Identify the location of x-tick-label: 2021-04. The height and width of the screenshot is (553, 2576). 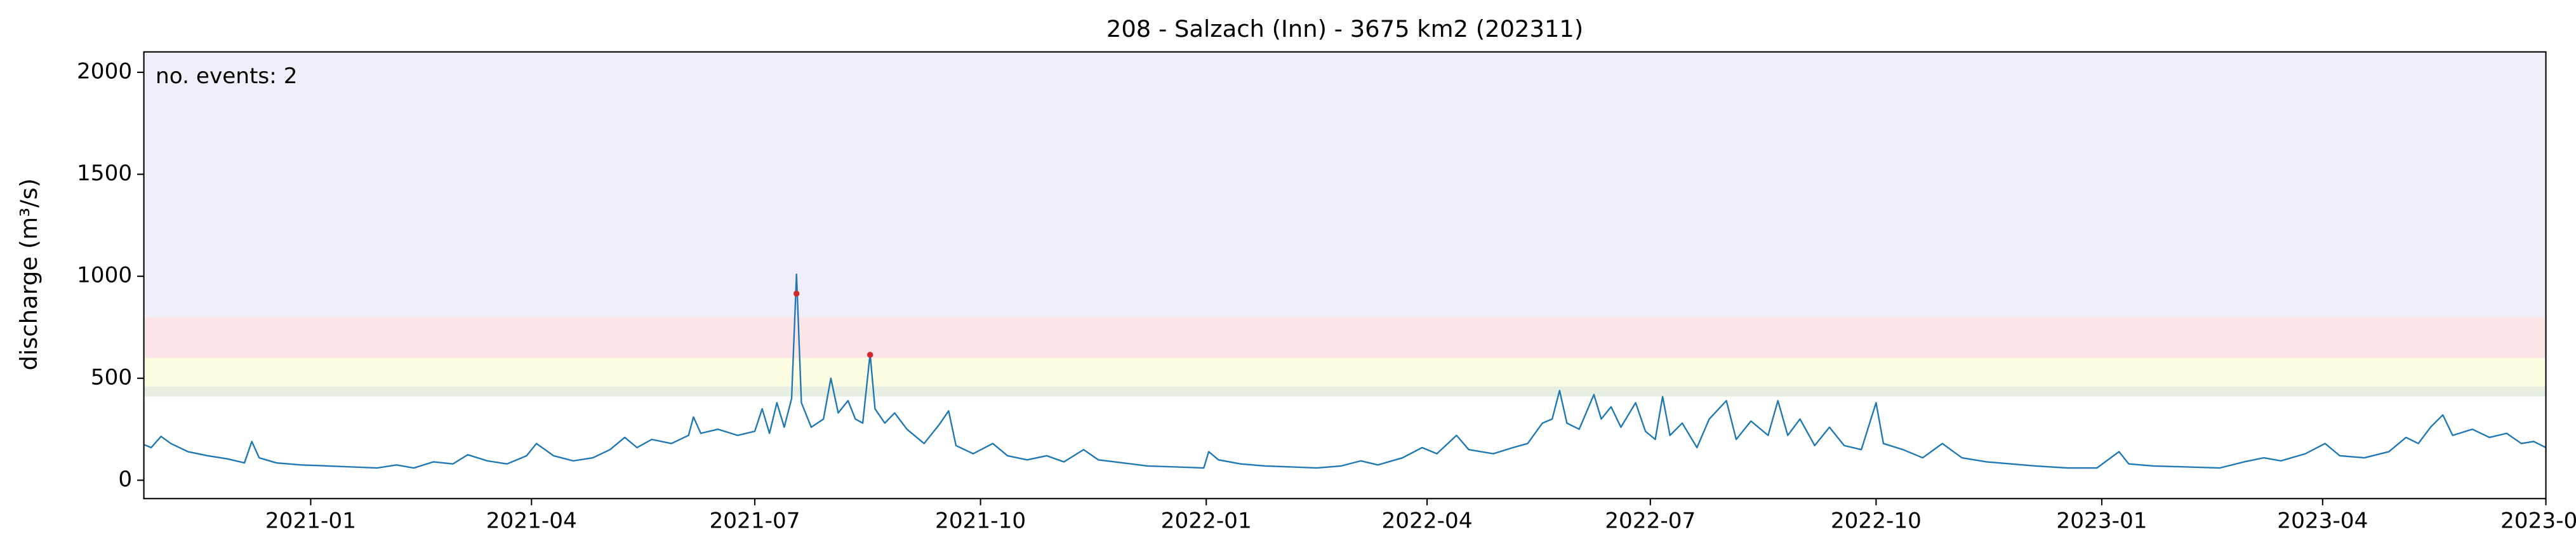
(531, 521).